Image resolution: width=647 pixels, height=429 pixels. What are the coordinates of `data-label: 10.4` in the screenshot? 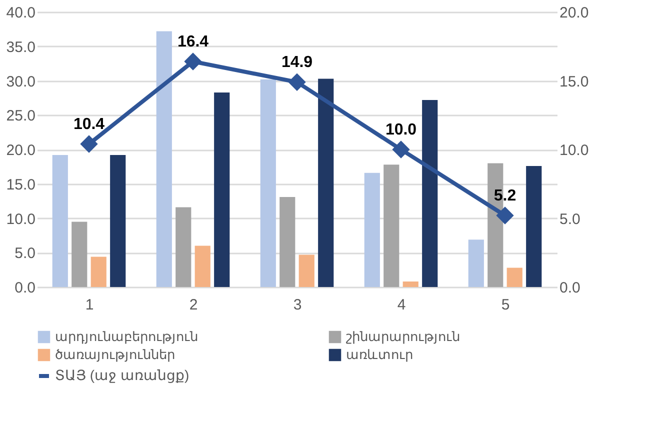 It's located at (89, 124).